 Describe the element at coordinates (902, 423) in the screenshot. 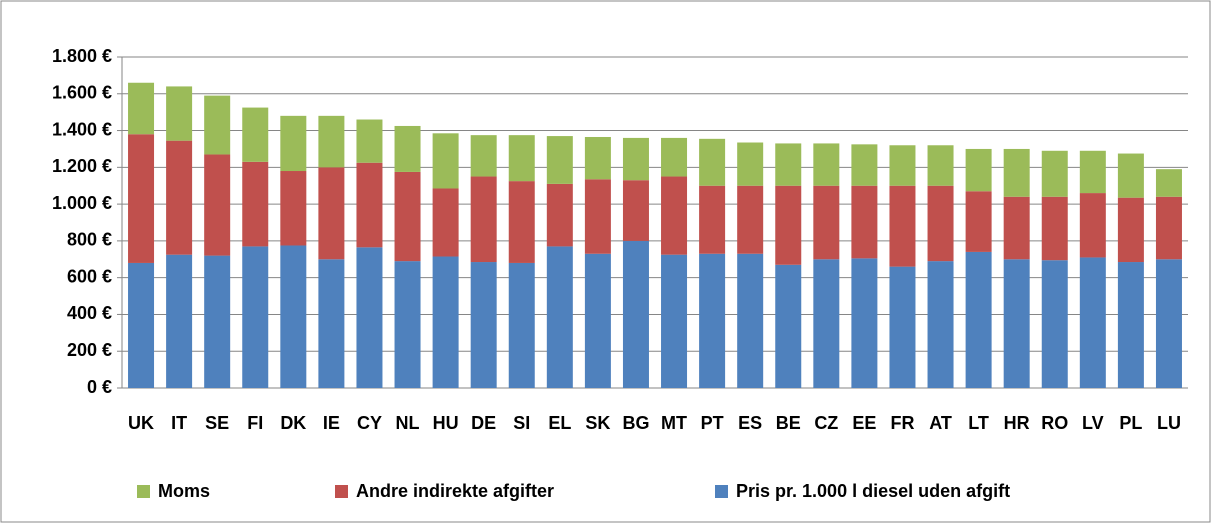

I see `x-tick-label: FR` at that location.